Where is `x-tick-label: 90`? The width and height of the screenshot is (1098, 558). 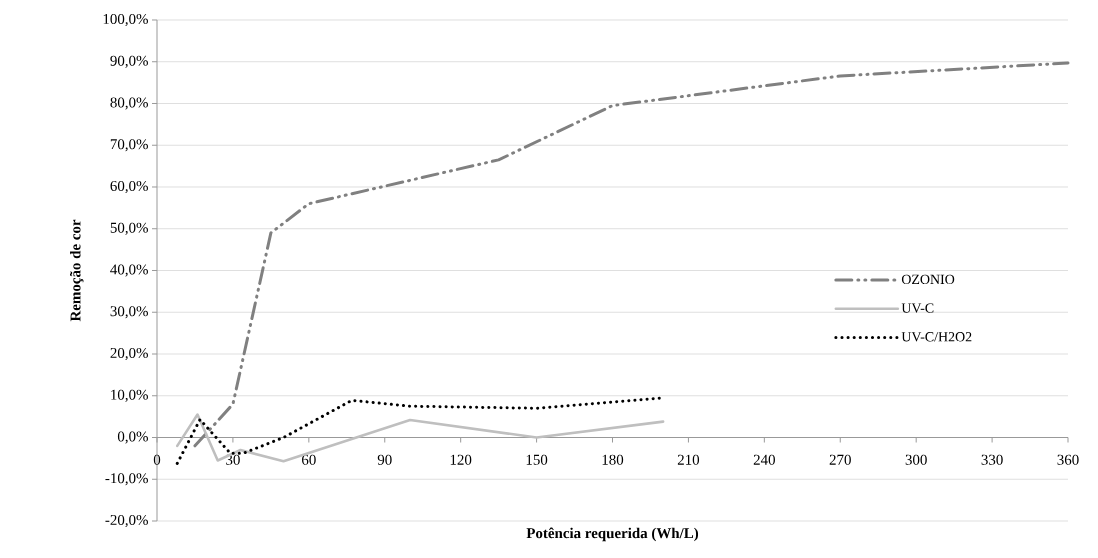
x-tick-label: 90 is located at coordinates (384, 459).